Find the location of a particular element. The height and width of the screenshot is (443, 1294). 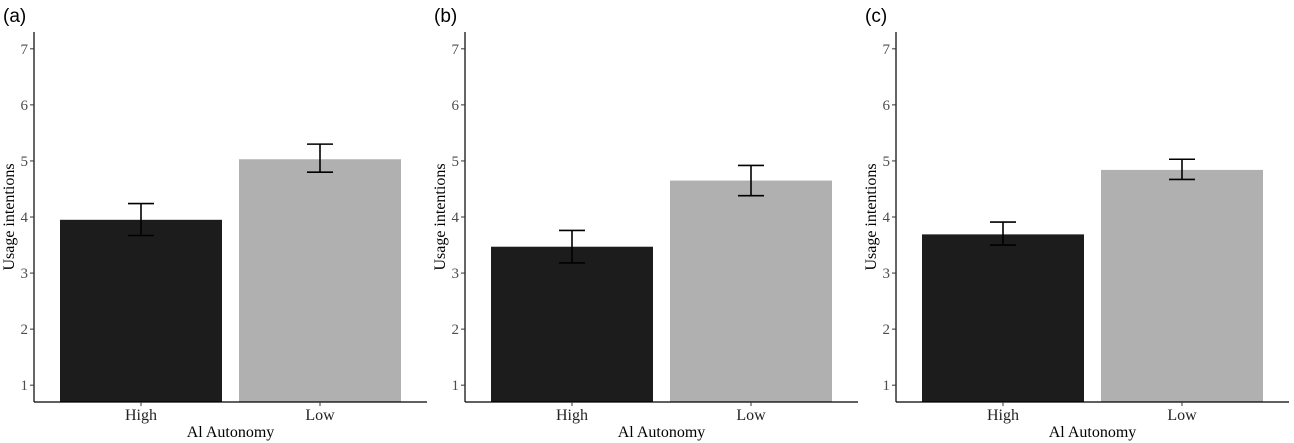

panel-label: (c) is located at coordinates (876, 16).